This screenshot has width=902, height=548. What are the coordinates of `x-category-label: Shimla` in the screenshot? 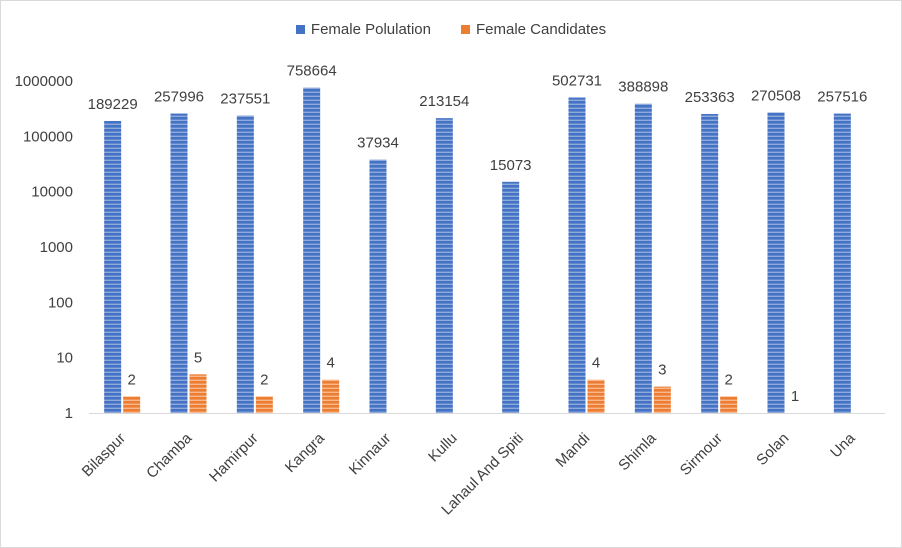 It's located at (637, 451).